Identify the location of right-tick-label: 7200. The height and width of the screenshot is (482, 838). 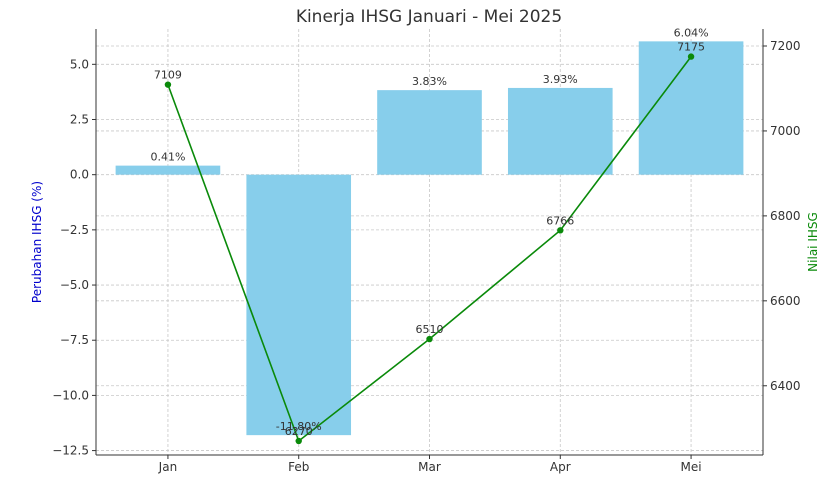
(785, 46).